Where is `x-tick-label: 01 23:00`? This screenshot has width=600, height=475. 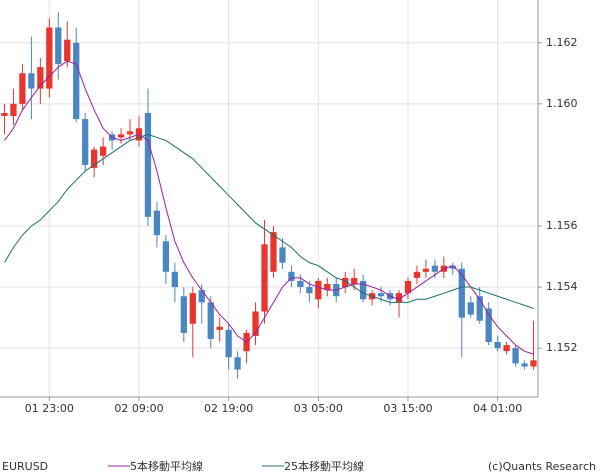
x-tick-label: 01 23:00 is located at coordinates (49, 408).